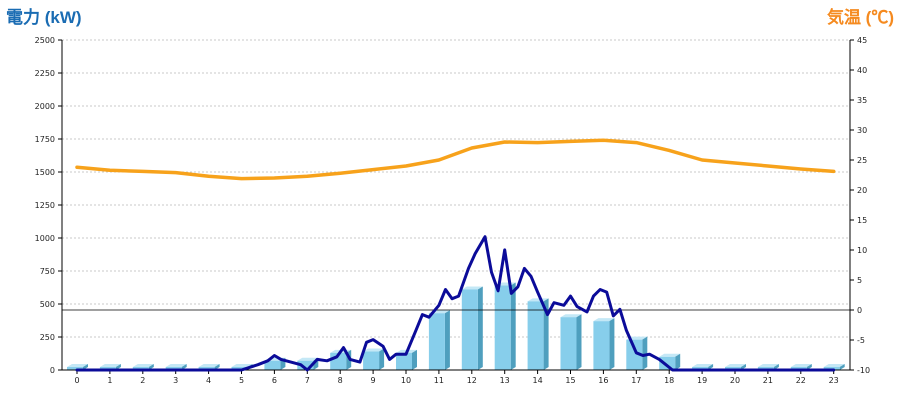 This screenshot has width=900, height=400. Describe the element at coordinates (373, 380) in the screenshot. I see `x-tick-label: 9` at that location.